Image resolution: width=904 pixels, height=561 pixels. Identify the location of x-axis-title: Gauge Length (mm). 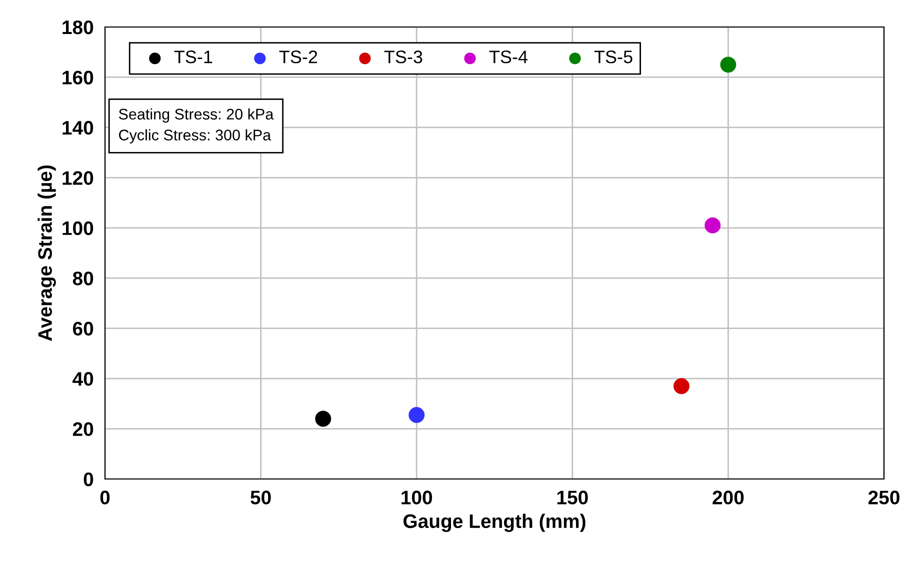
(494, 523).